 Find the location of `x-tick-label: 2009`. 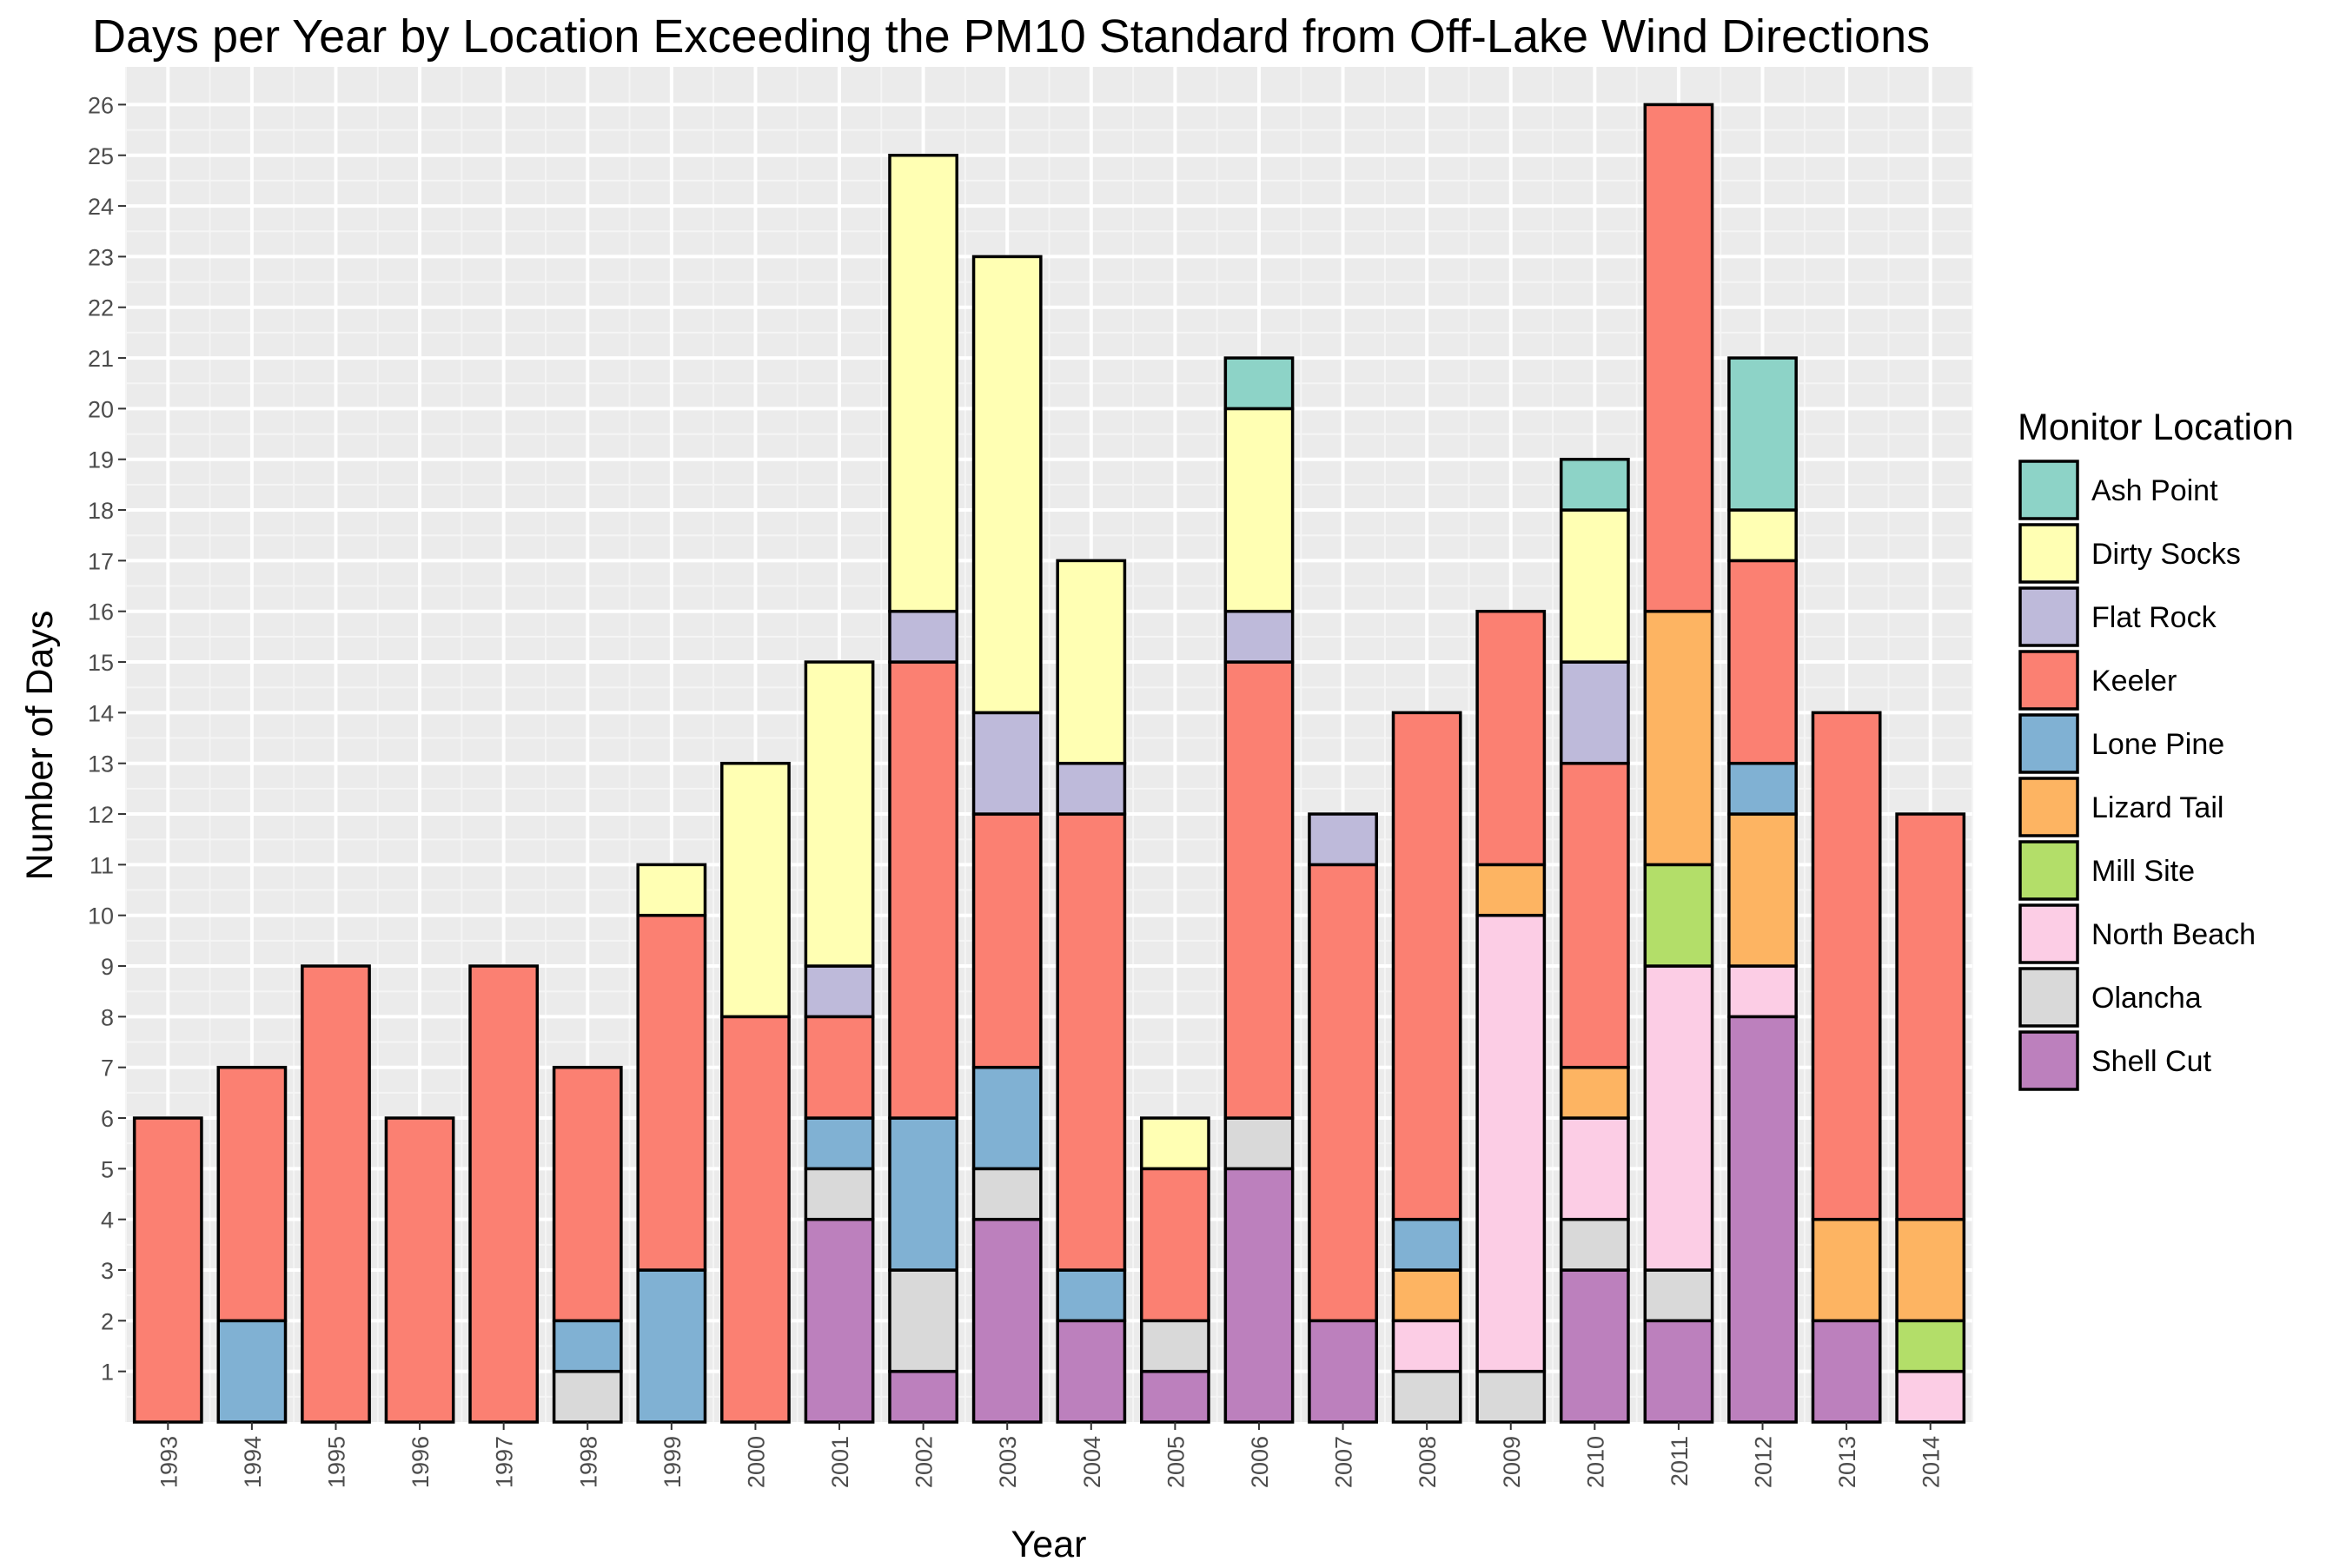

x-tick-label: 2009 is located at coordinates (1512, 1462).